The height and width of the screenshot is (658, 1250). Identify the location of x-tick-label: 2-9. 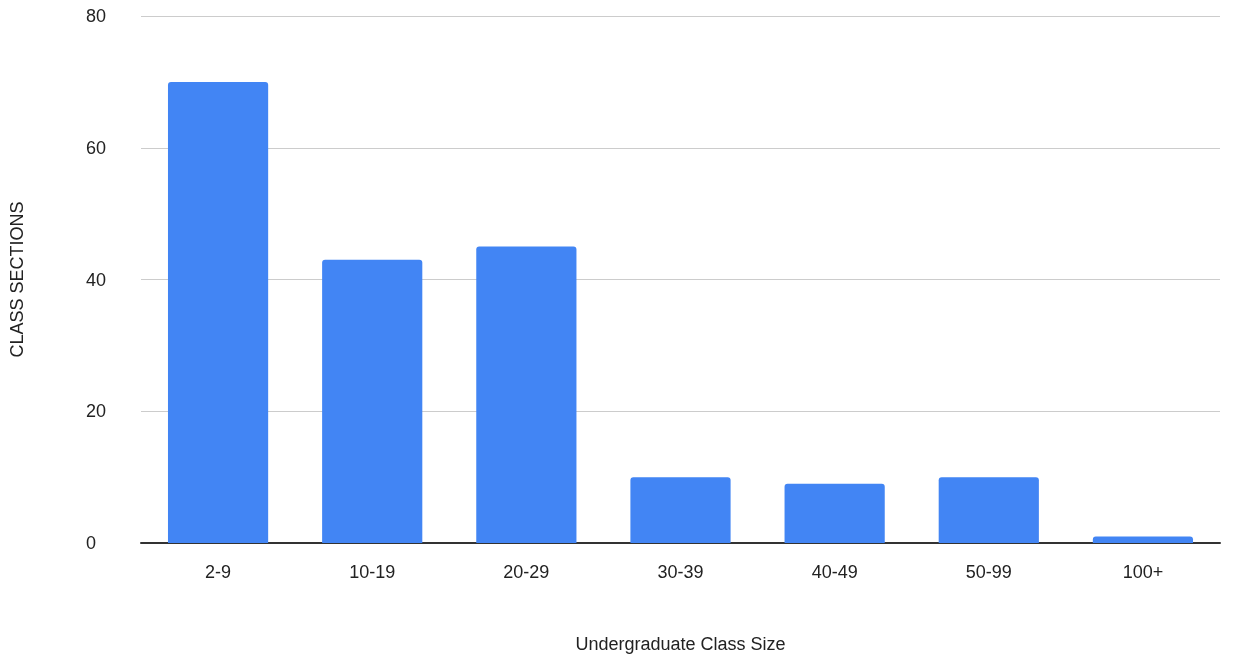
(218, 572).